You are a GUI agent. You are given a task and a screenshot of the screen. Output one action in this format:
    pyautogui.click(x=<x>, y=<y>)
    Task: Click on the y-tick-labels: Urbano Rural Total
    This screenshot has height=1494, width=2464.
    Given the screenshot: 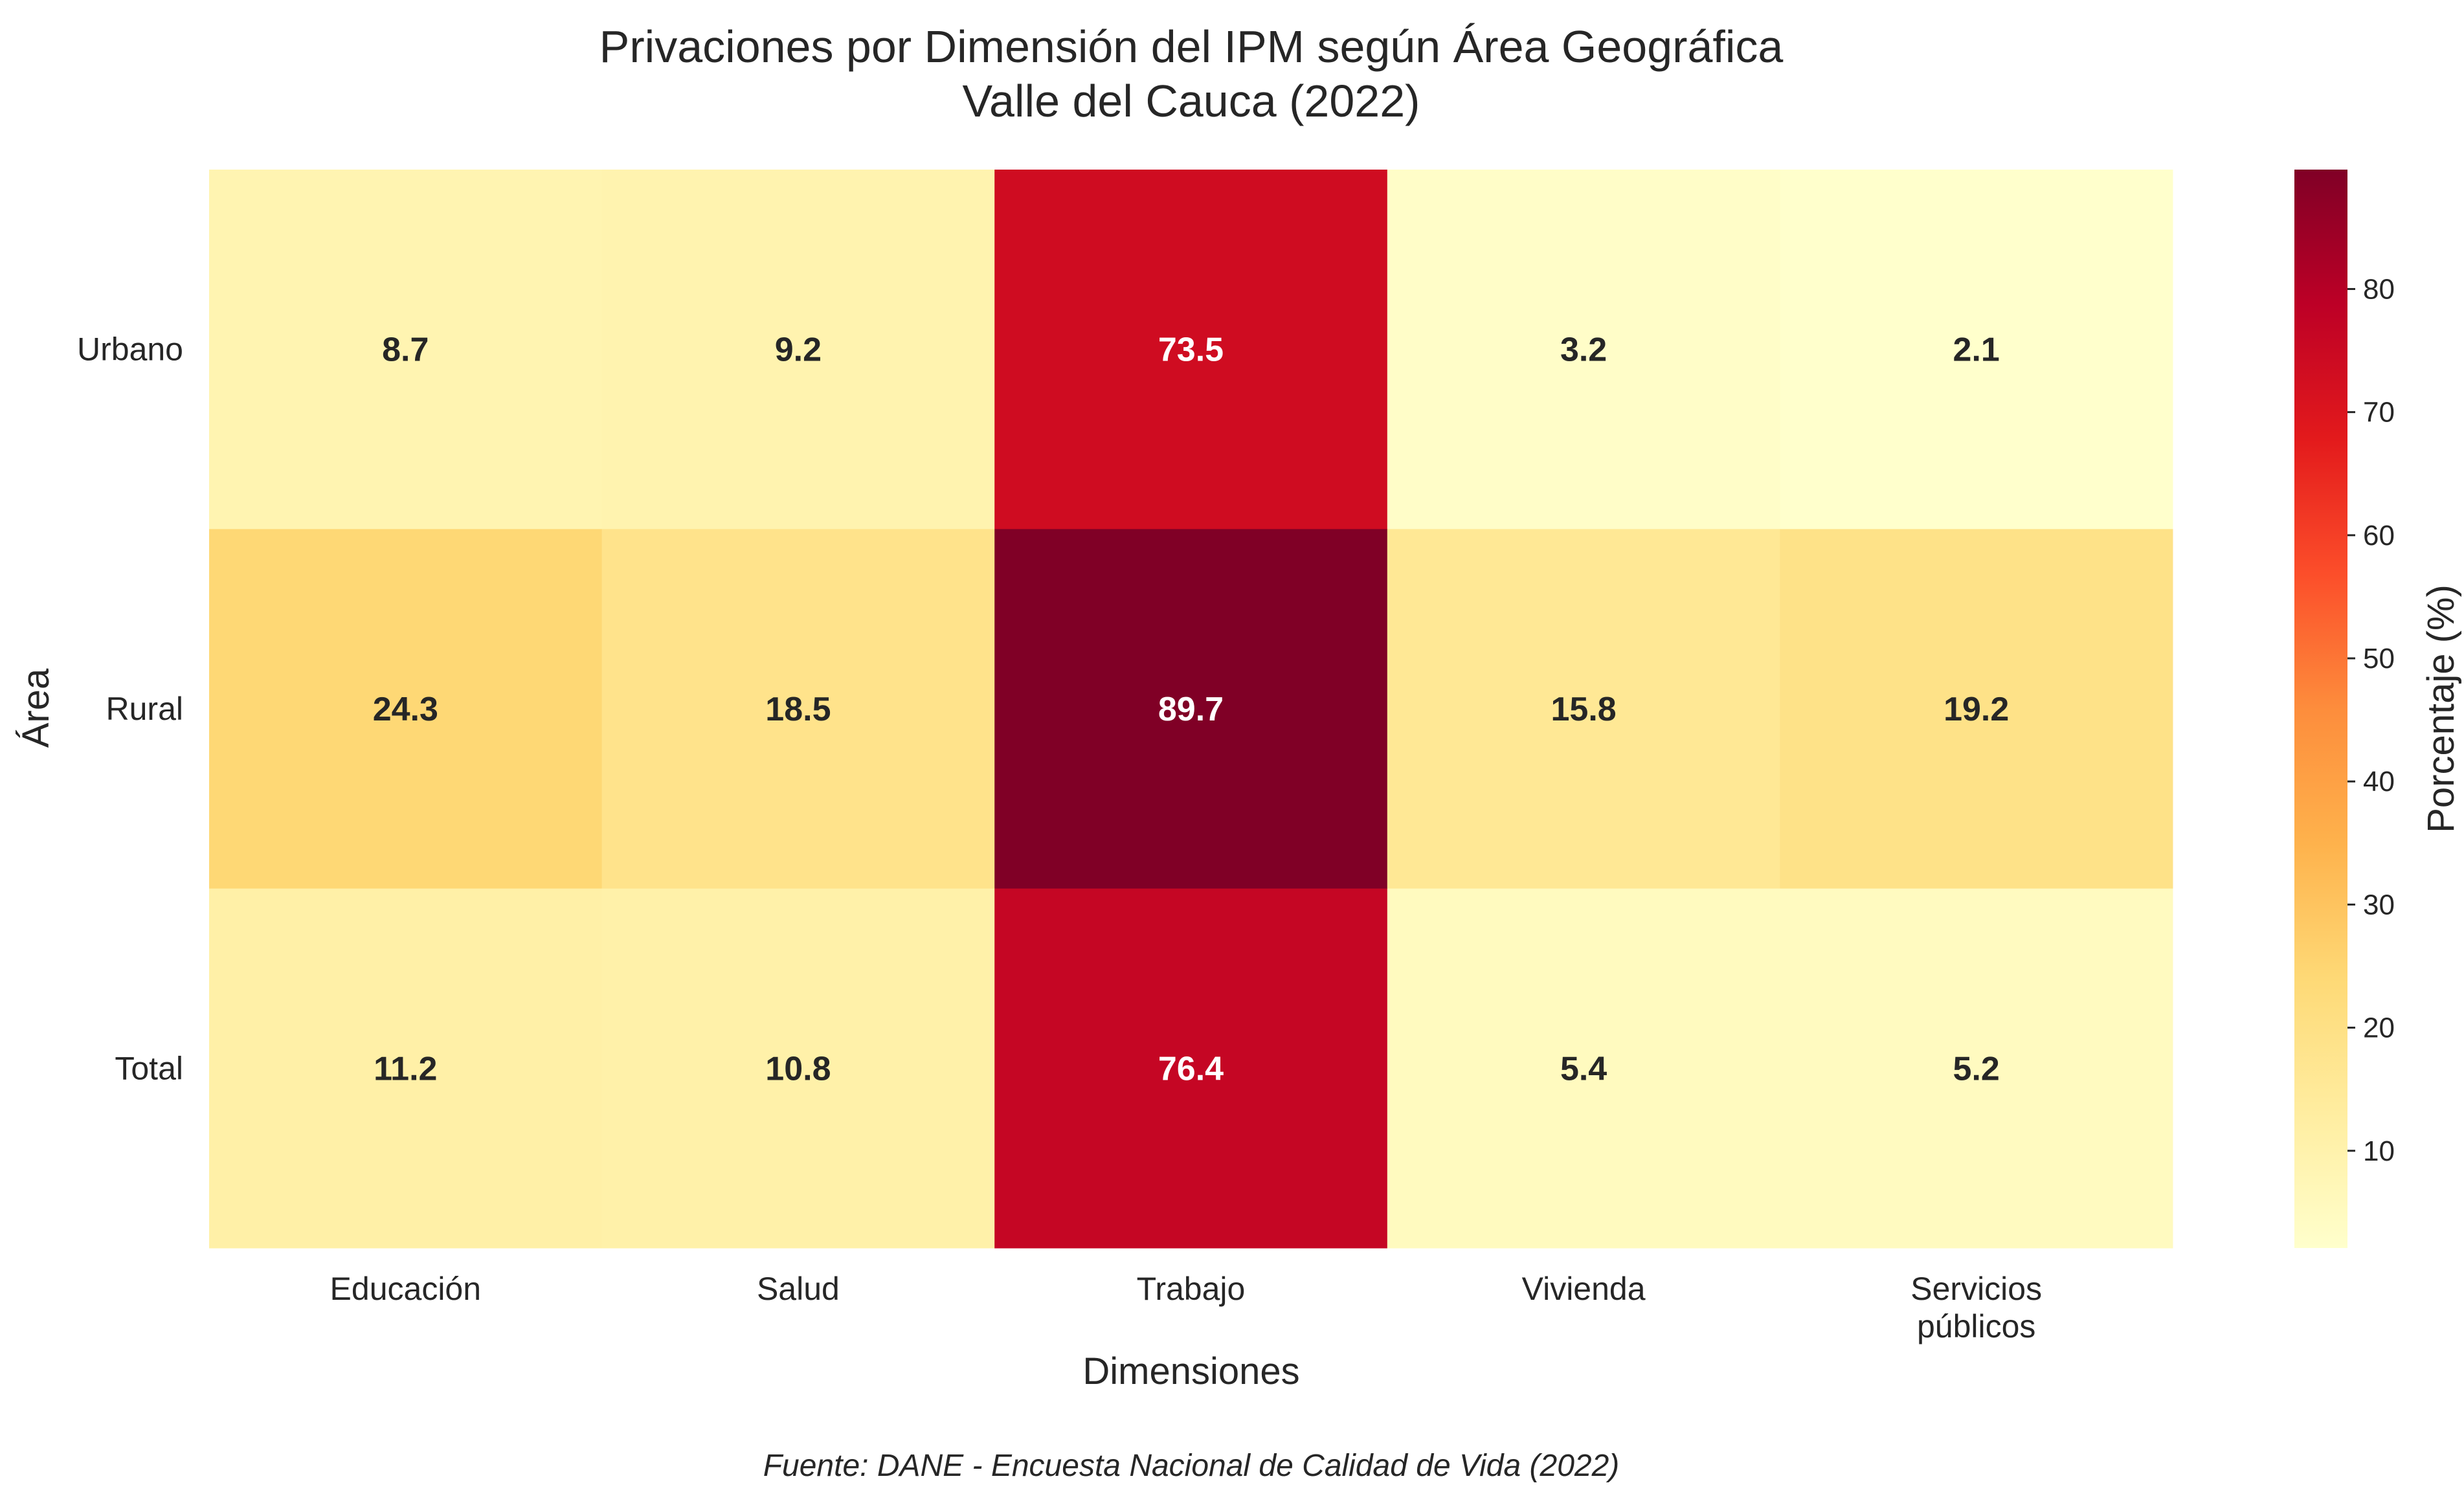 What is the action you would take?
    pyautogui.click(x=130, y=709)
    